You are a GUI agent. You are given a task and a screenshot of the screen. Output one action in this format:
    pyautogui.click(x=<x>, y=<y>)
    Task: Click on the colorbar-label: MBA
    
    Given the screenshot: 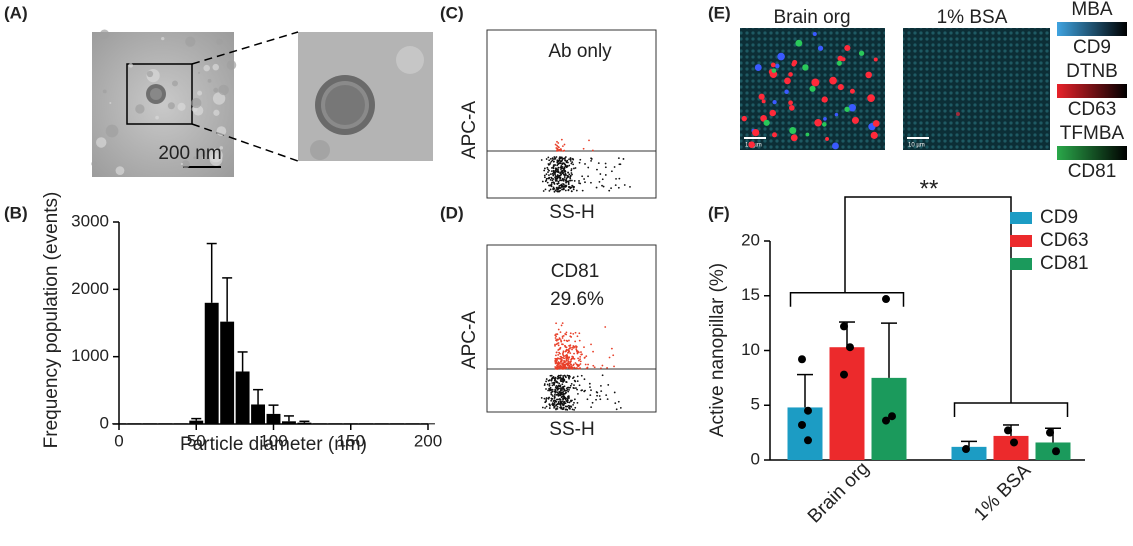 What is the action you would take?
    pyautogui.click(x=1092, y=10)
    